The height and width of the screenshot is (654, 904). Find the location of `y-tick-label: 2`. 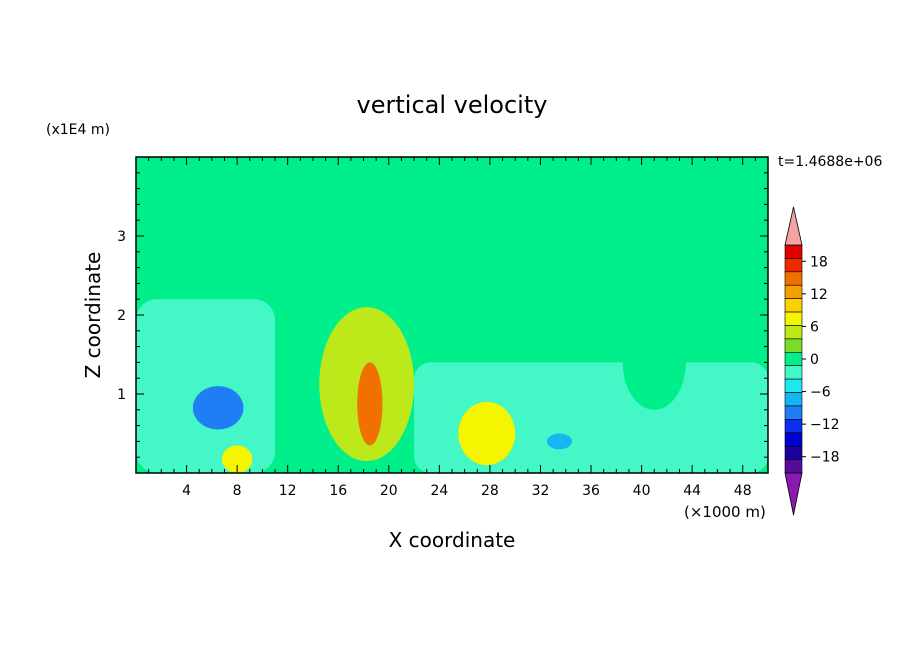

y-tick-label: 2 is located at coordinates (121, 316).